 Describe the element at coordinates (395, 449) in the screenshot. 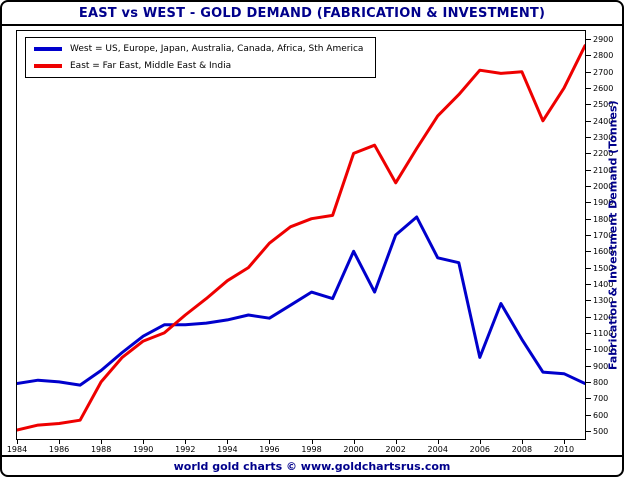

I see `x-tick-label: 2002` at that location.